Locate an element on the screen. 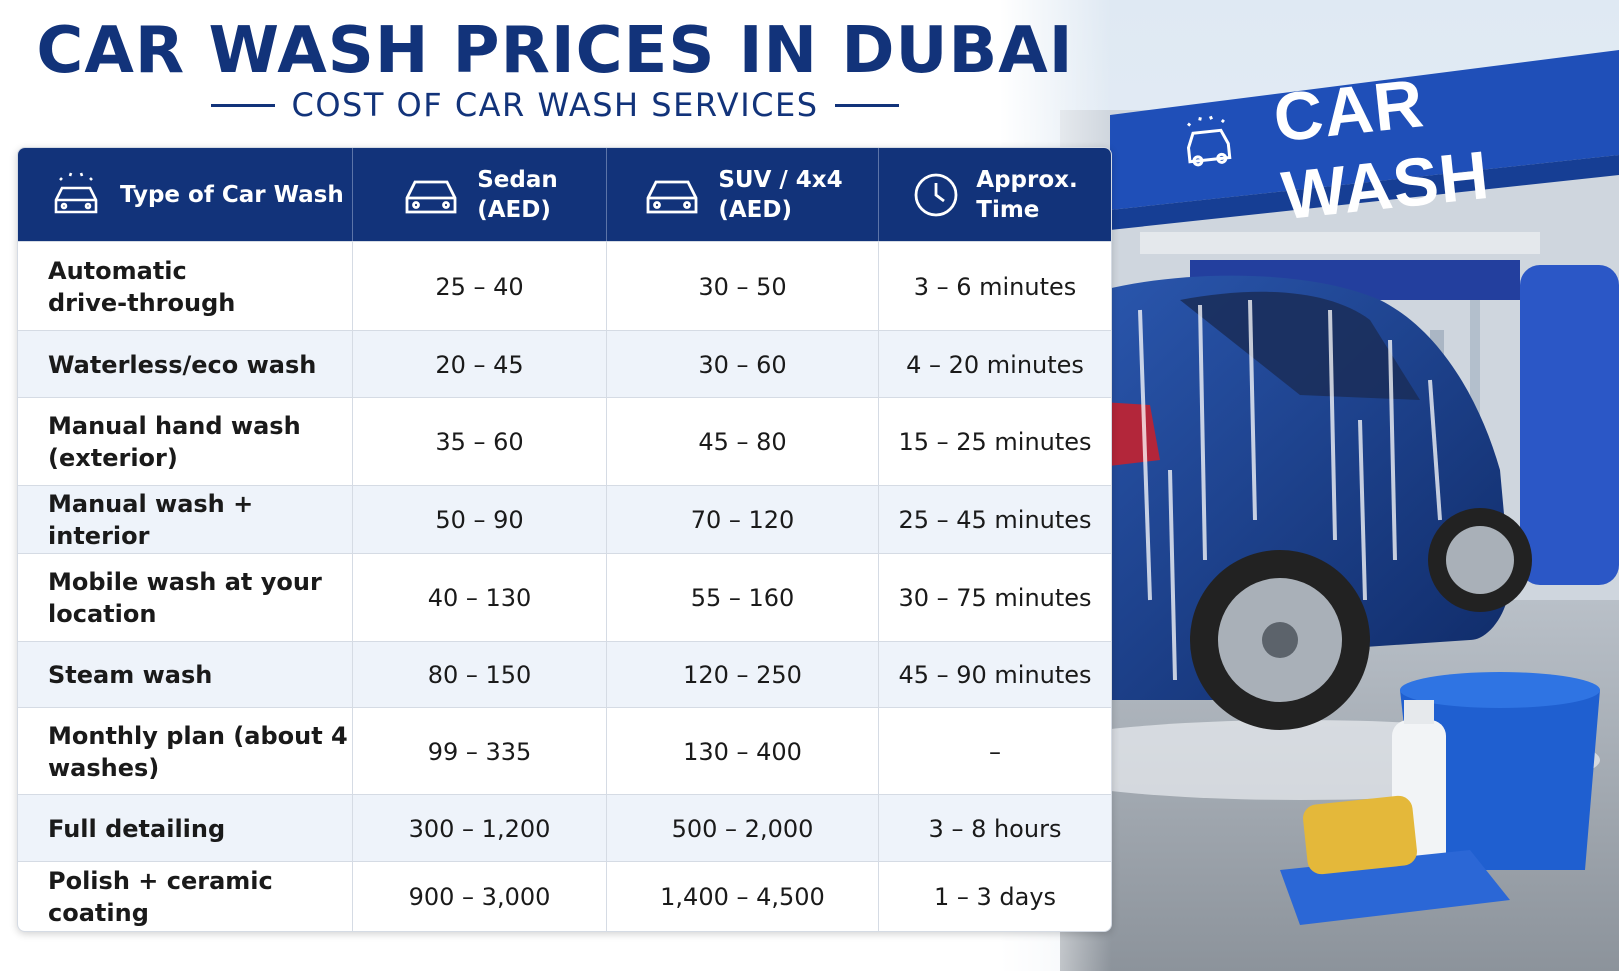  row-suv-price: 120 – 250 is located at coordinates (743, 675).